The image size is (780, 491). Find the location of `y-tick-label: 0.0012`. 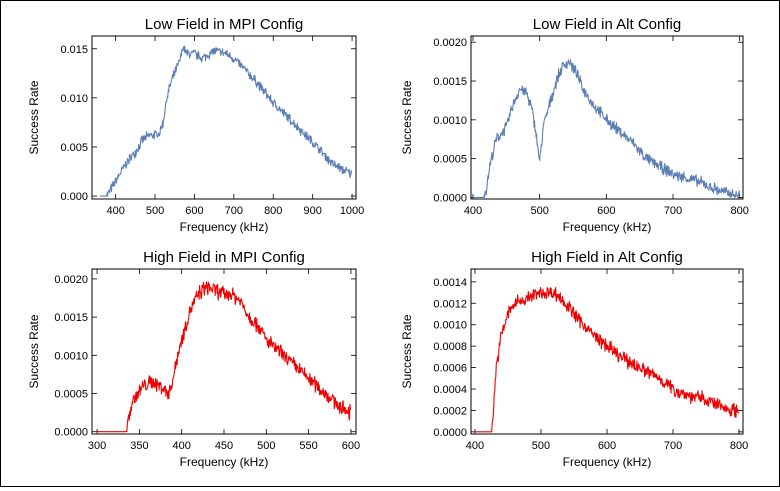

y-tick-label: 0.0012 is located at coordinates (450, 304).